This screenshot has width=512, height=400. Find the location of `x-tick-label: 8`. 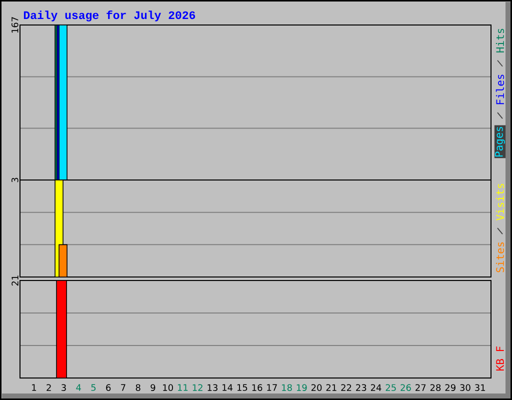

x-tick-label: 8 is located at coordinates (138, 388).